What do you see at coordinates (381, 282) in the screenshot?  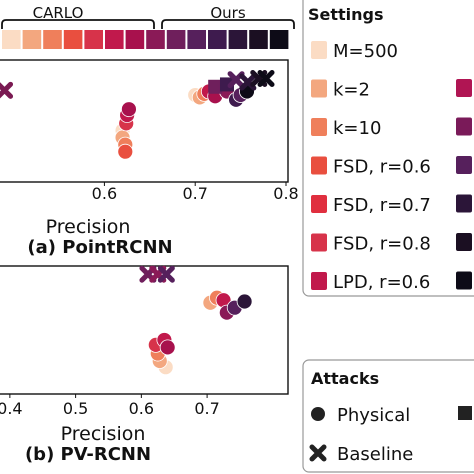 I see `legend-label: LPD, r=0.6` at bounding box center [381, 282].